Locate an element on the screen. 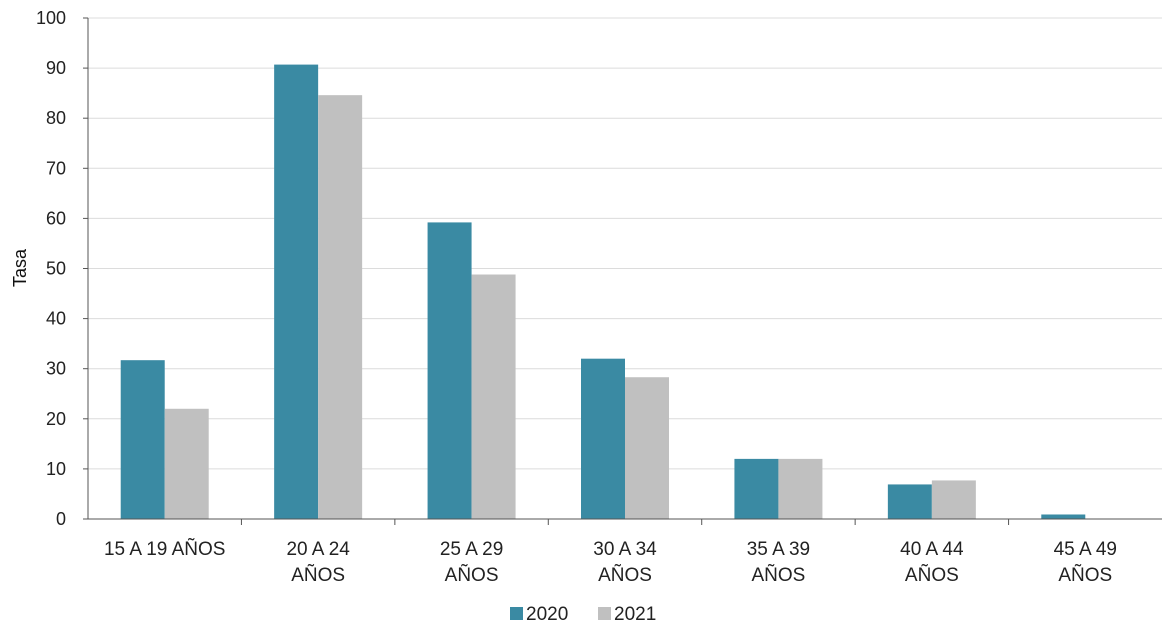 This screenshot has width=1164, height=629. legend: 2020 2021 is located at coordinates (583, 614).